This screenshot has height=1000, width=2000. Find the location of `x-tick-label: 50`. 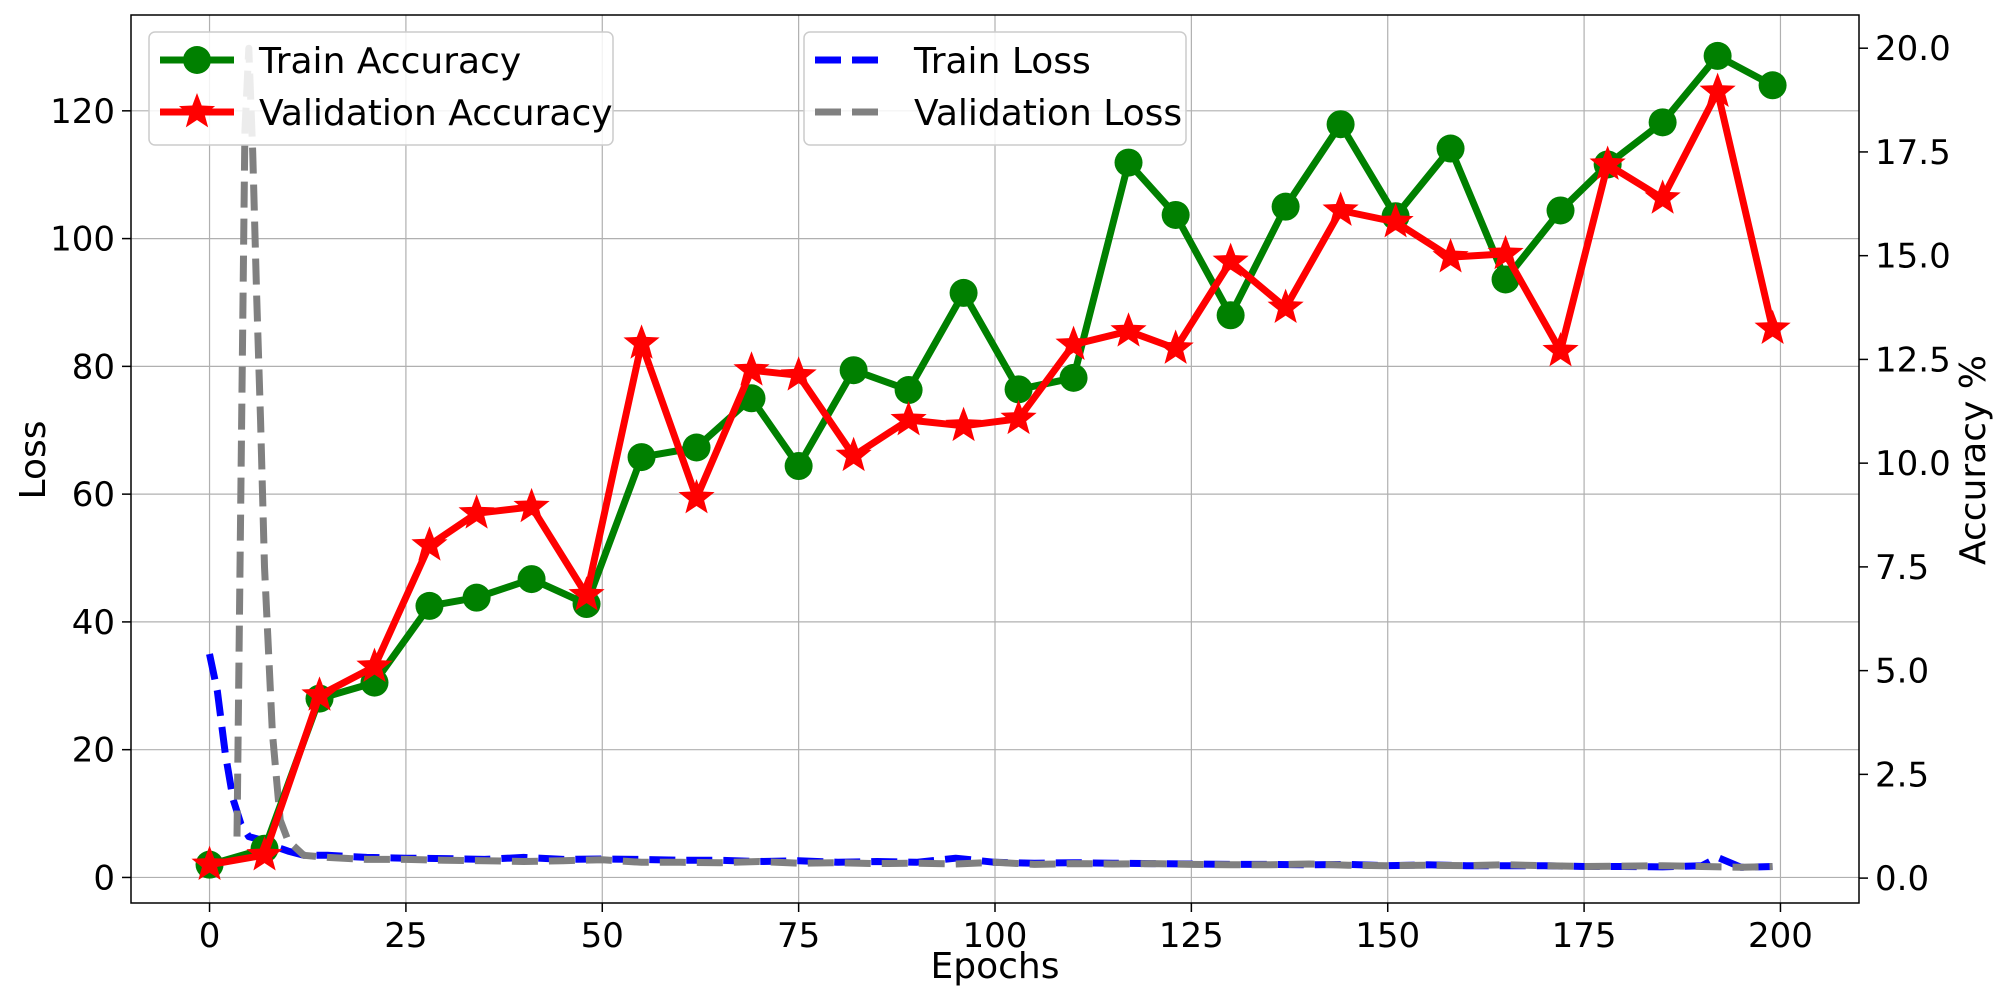

x-tick-label: 50 is located at coordinates (602, 936).